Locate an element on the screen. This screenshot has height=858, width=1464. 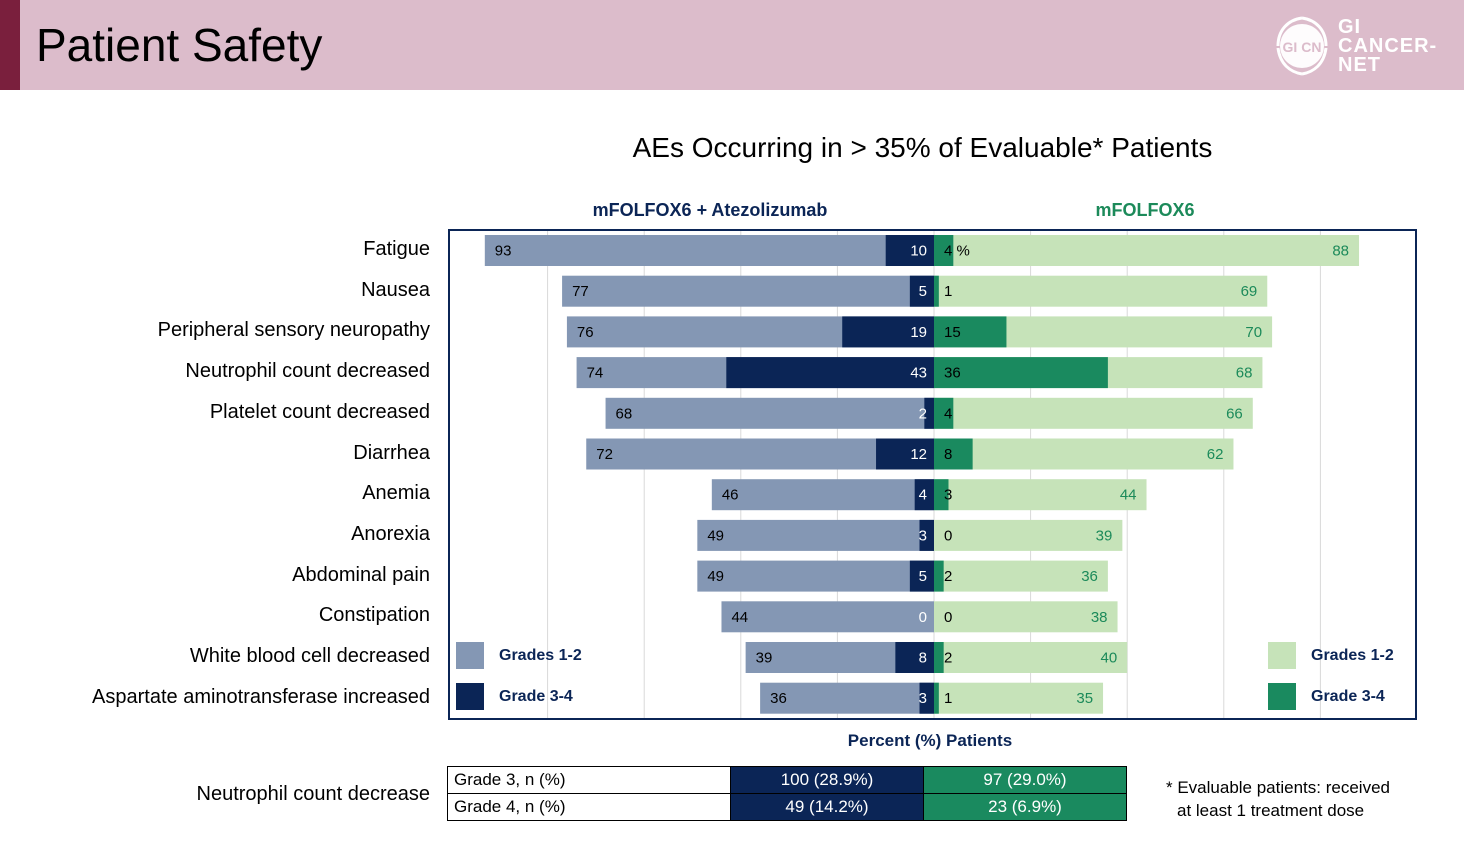
page-title: Patient Safety is located at coordinates (179, 45).